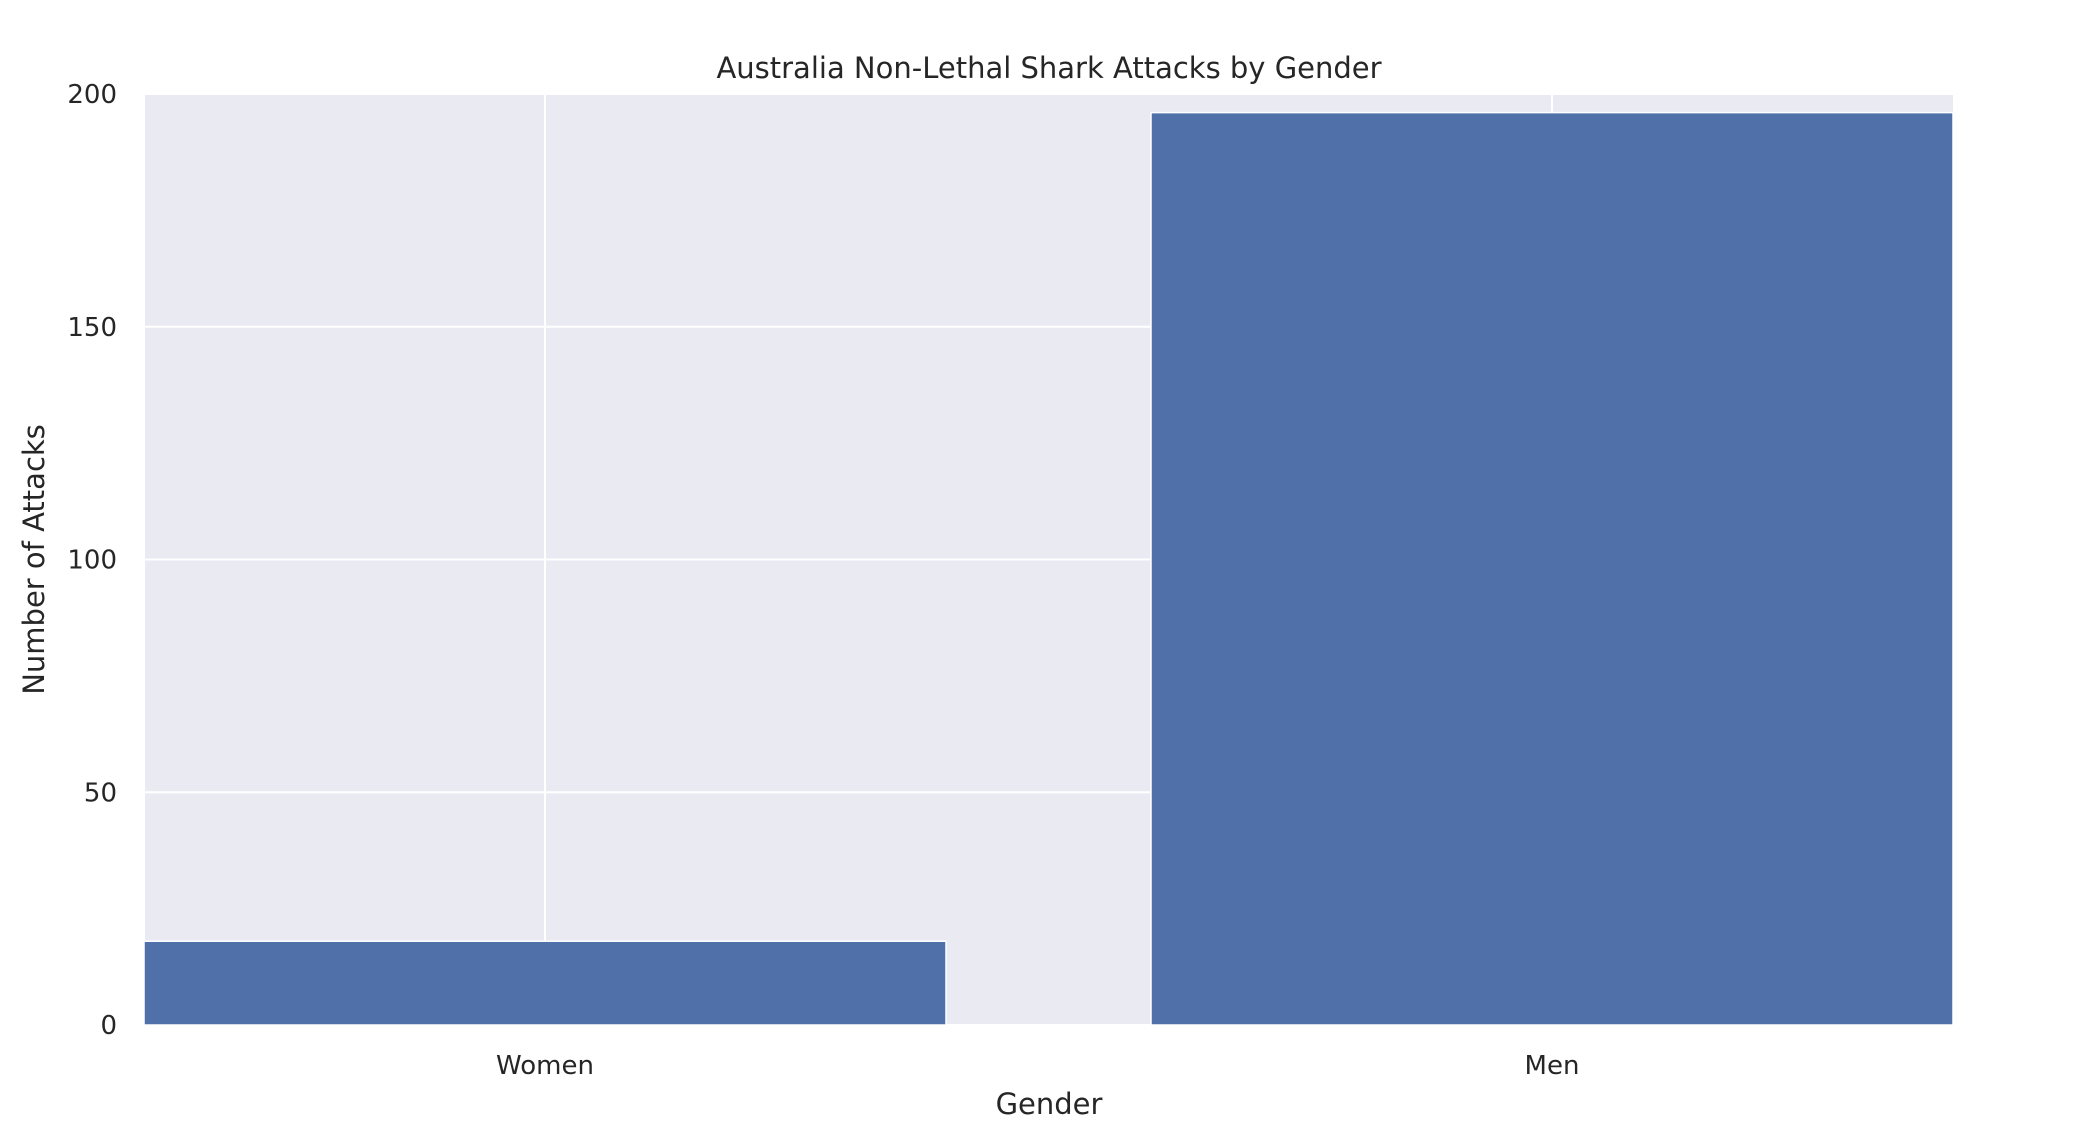  I want to click on x-axis-ticks: Women Men, so click(1037, 1066).